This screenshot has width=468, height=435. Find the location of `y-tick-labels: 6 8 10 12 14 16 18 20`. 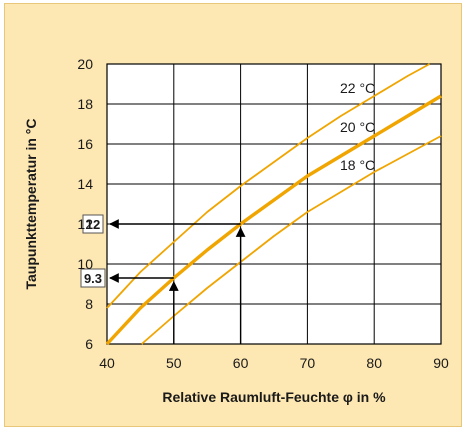

y-tick-labels: 6 8 10 12 14 16 18 20 is located at coordinates (85, 204).